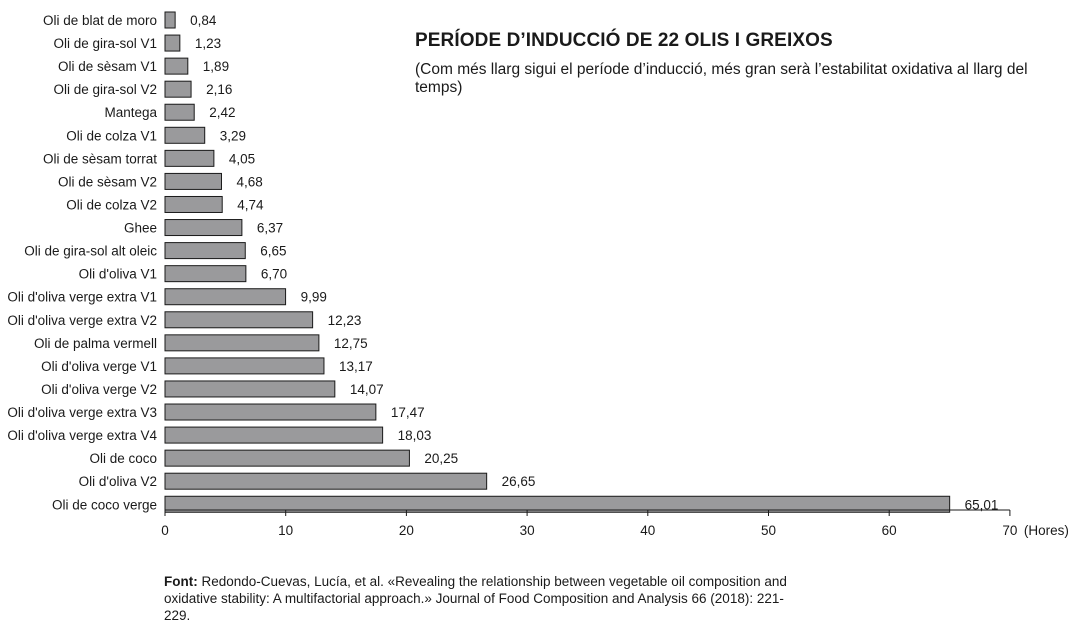  Describe the element at coordinates (441, 458) in the screenshot. I see `value-label: 20,25` at that location.